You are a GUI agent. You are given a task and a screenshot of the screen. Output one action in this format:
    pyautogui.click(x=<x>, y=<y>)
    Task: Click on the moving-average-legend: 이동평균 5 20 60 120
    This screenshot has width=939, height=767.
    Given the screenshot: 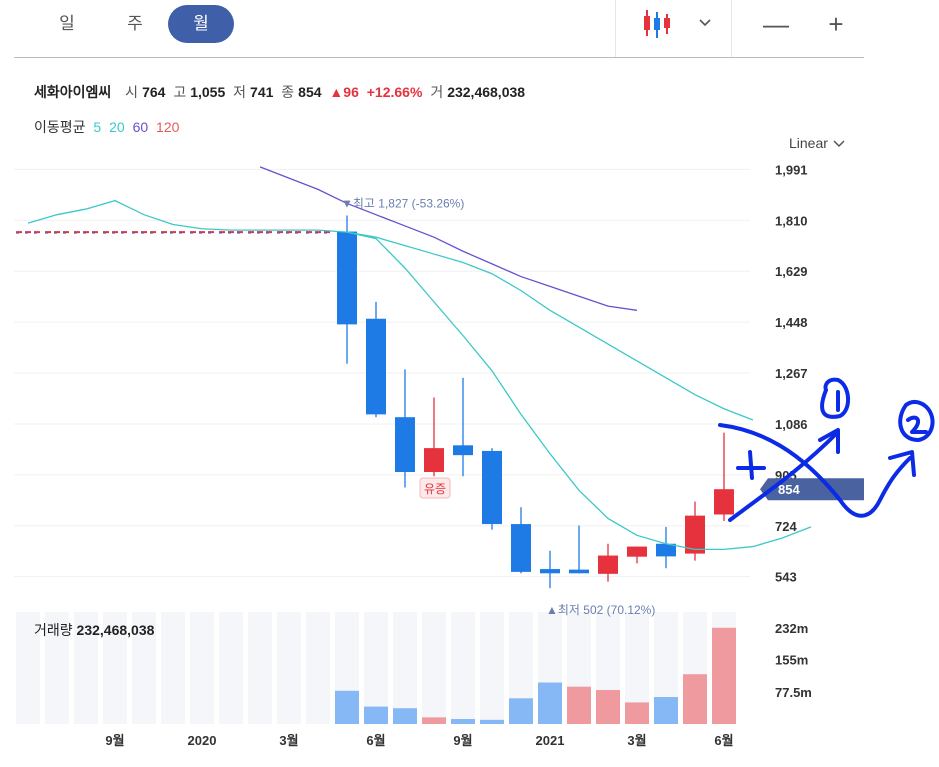 What is the action you would take?
    pyautogui.click(x=108, y=127)
    